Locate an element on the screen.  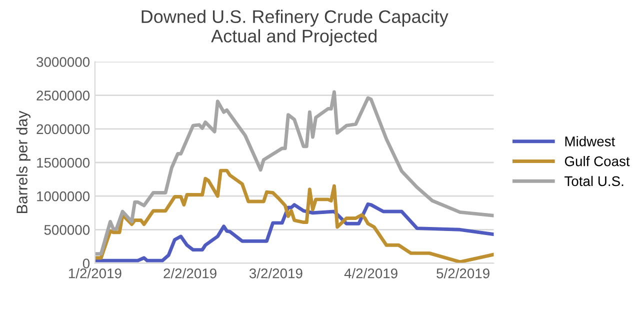
y-tick-label: 3000000 is located at coordinates (63, 62).